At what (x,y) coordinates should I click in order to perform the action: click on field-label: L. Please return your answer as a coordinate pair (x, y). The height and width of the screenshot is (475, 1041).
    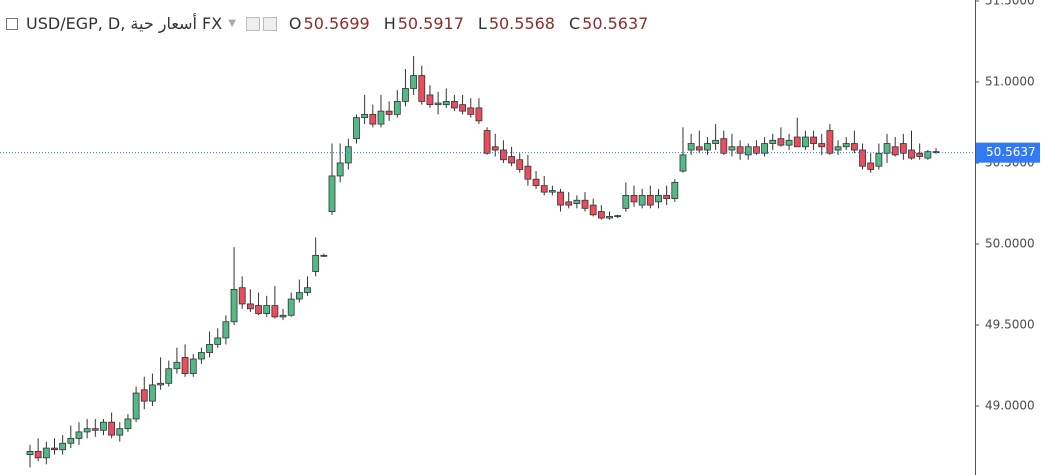
    Looking at the image, I should click on (482, 23).